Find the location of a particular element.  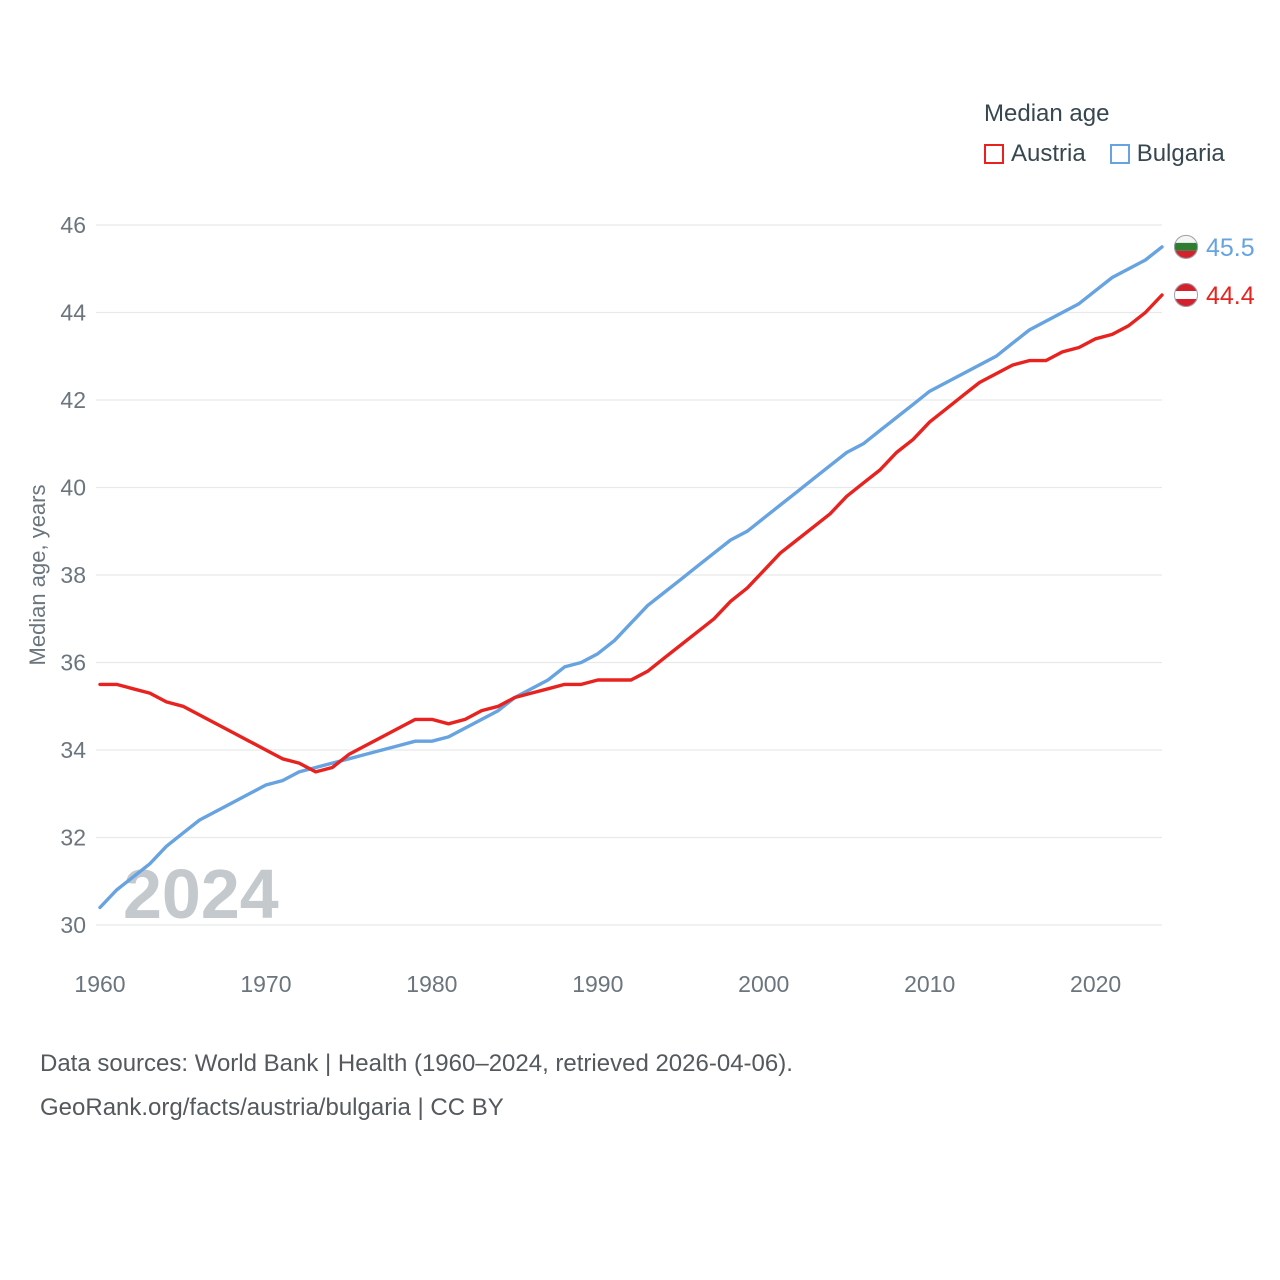

y-tick-label: 46 is located at coordinates (73, 225).